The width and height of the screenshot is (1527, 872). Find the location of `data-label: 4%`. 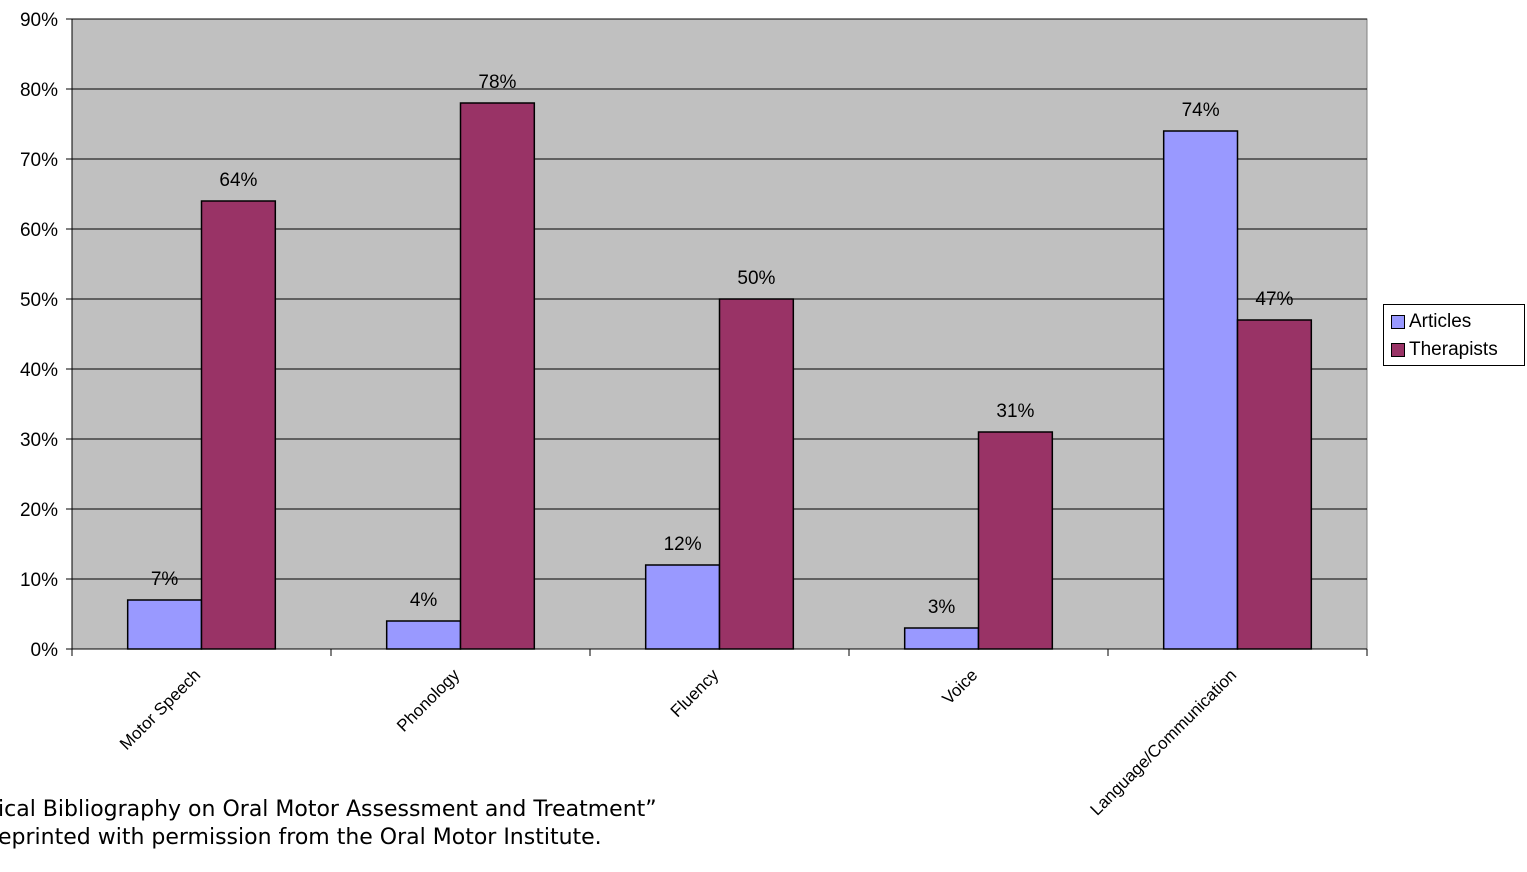

data-label: 4% is located at coordinates (424, 600).